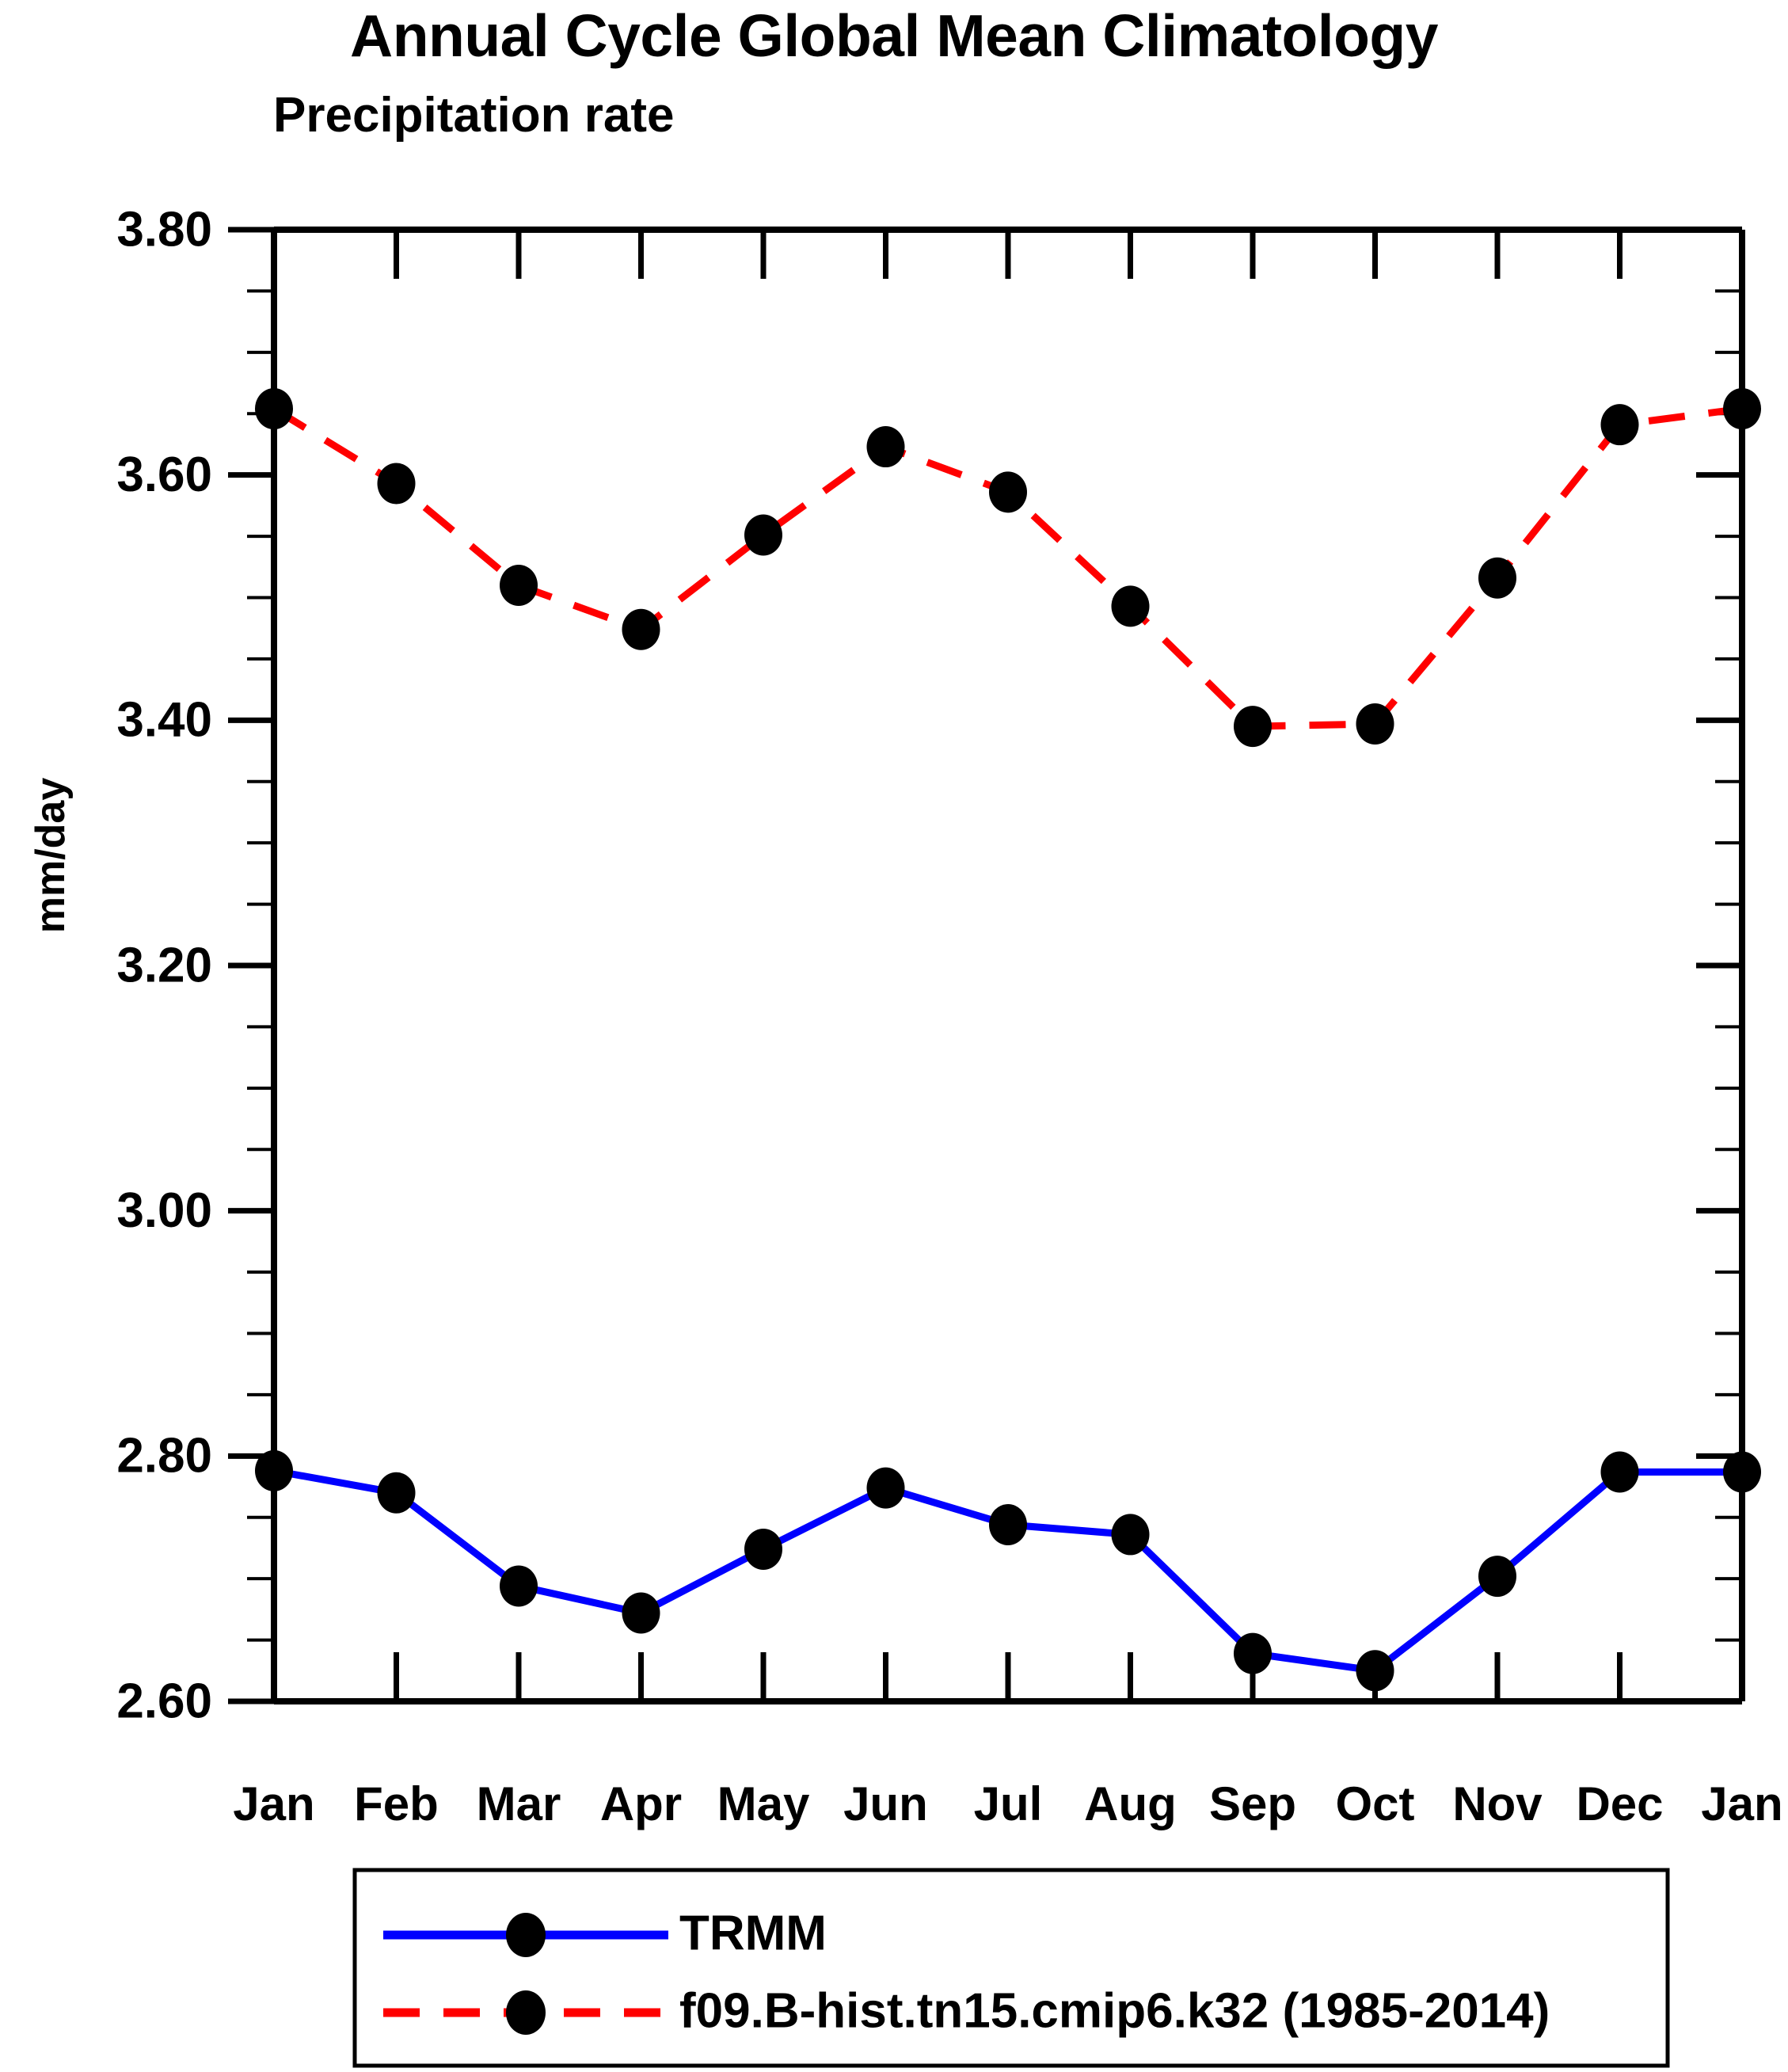 Image resolution: width=1788 pixels, height=2072 pixels. Describe the element at coordinates (474, 115) in the screenshot. I see `chart-subtitle: Precipitation rate` at that location.